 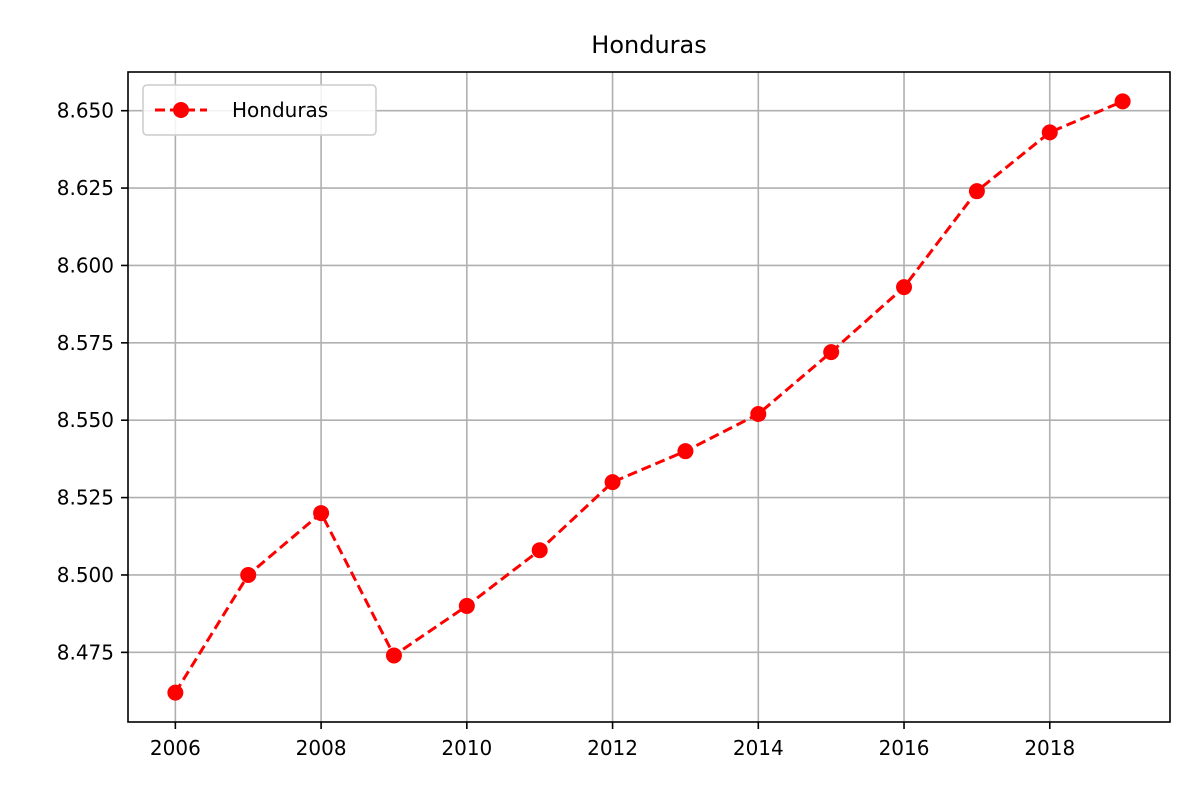 What do you see at coordinates (1049, 748) in the screenshot?
I see `x-tick-label: 2018` at bounding box center [1049, 748].